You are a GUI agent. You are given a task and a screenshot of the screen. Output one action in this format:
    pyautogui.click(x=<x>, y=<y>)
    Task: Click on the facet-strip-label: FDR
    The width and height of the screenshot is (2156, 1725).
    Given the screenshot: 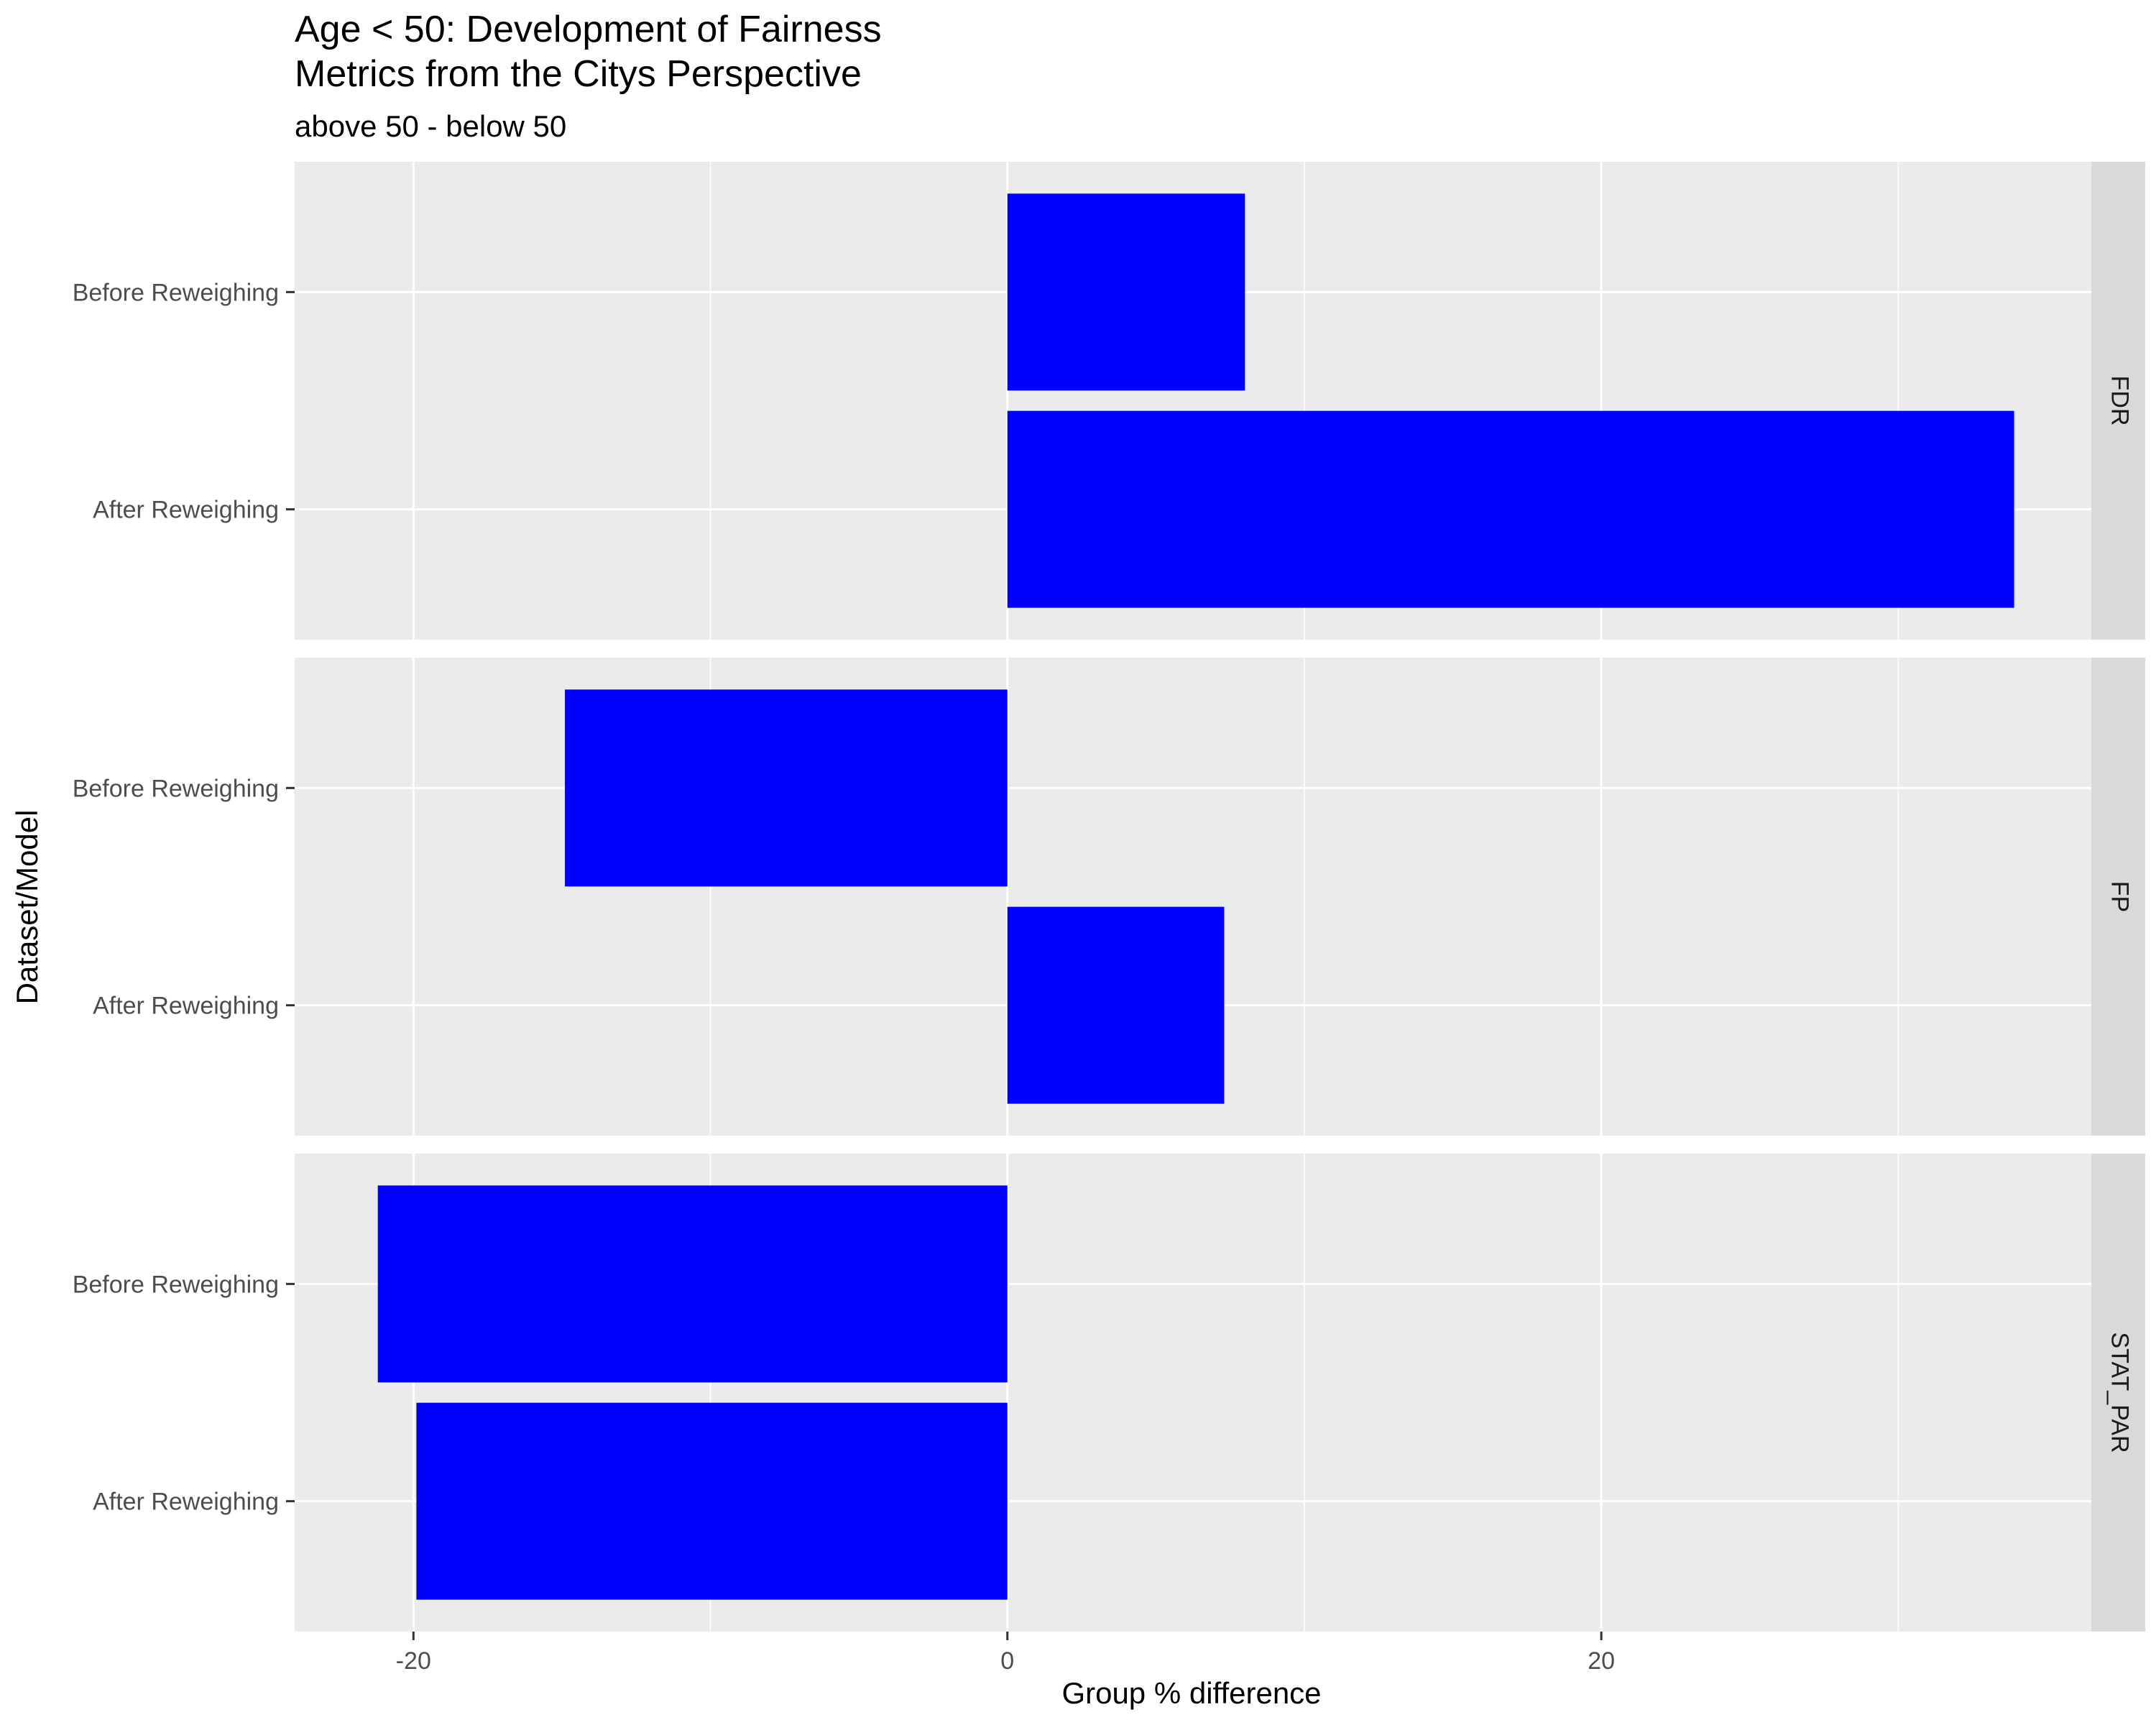 What is the action you would take?
    pyautogui.click(x=2120, y=401)
    